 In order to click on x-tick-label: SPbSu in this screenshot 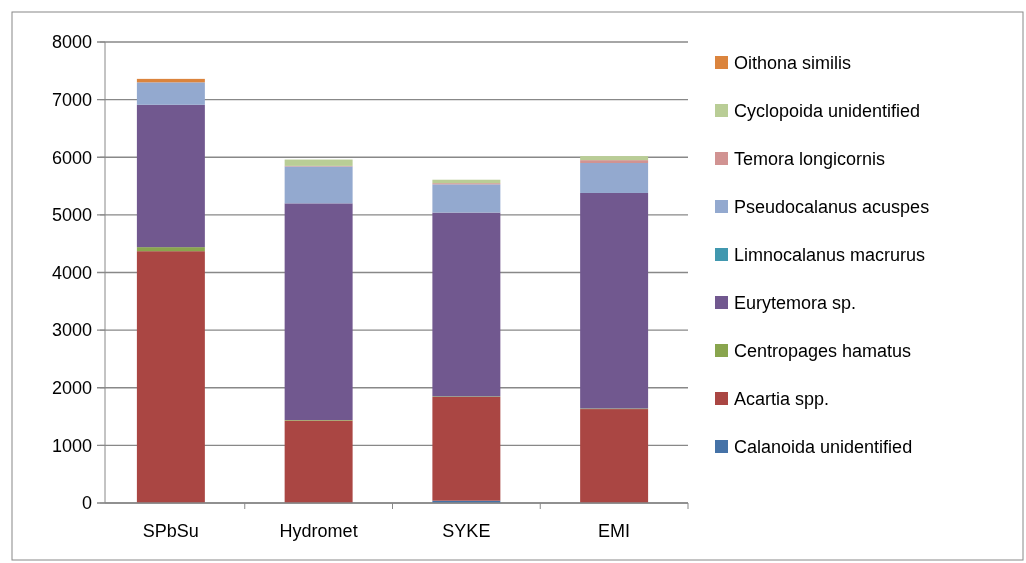, I will do `click(170, 531)`.